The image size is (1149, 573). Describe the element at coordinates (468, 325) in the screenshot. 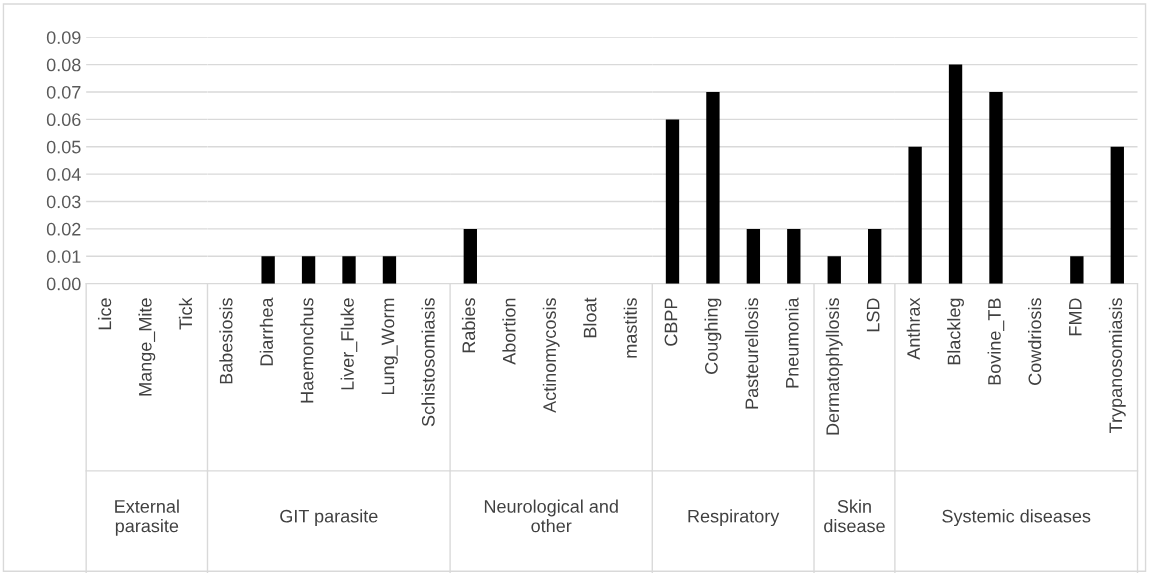

I see `x-tick-label: Rabies` at that location.